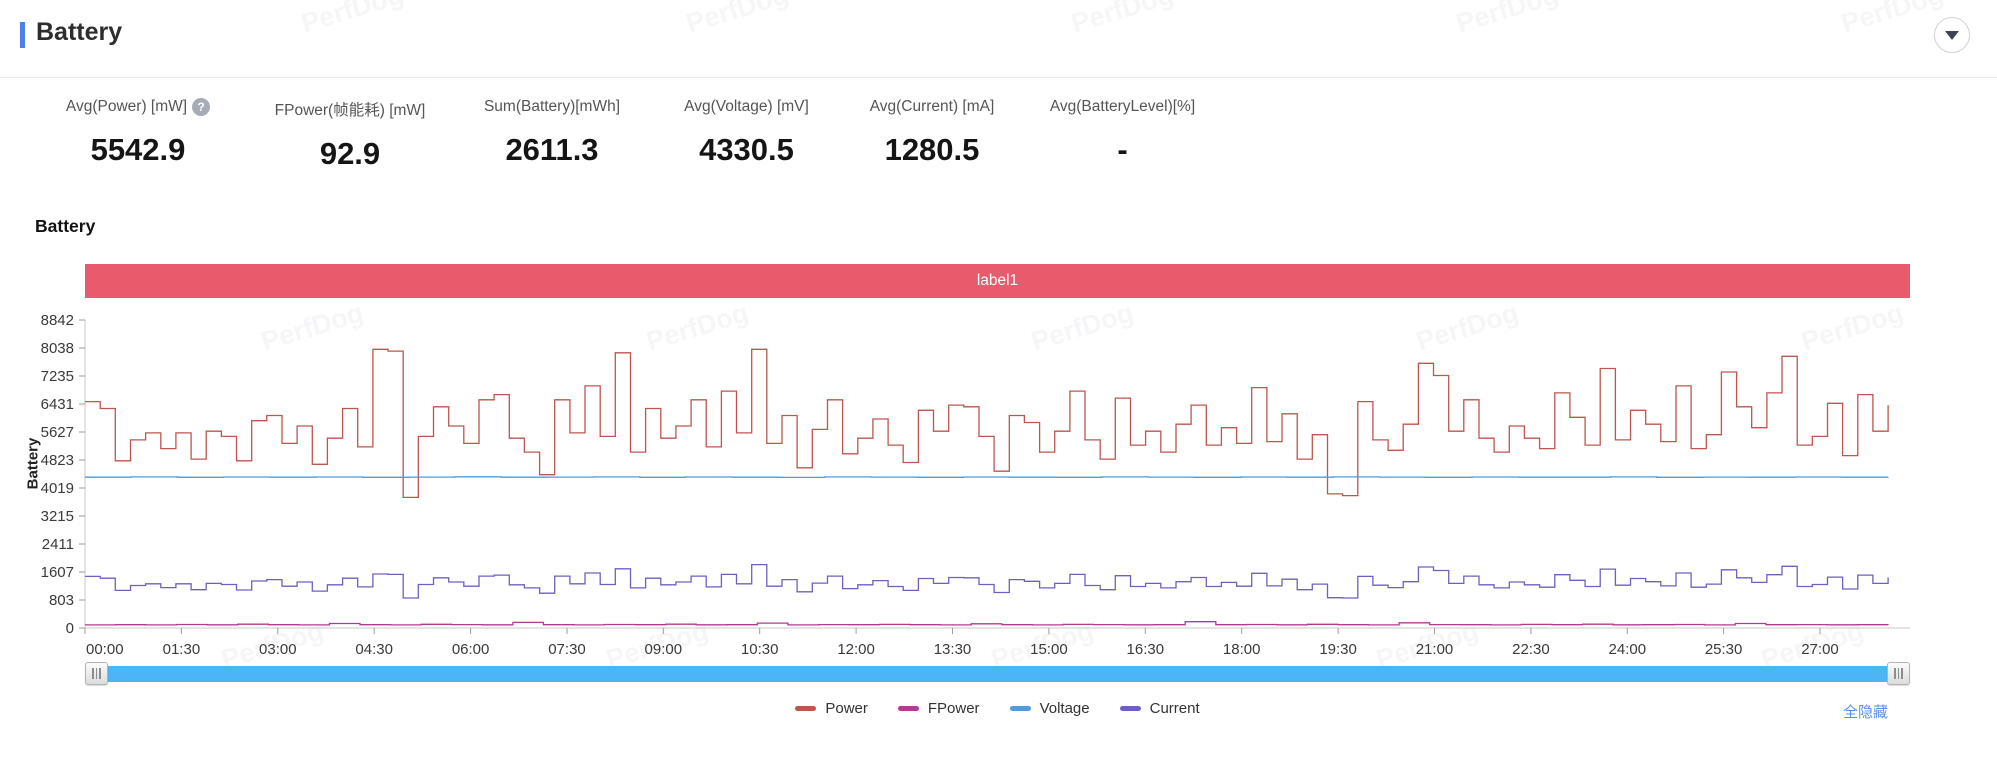  Describe the element at coordinates (57, 432) in the screenshot. I see `svg-text: 5627` at that location.